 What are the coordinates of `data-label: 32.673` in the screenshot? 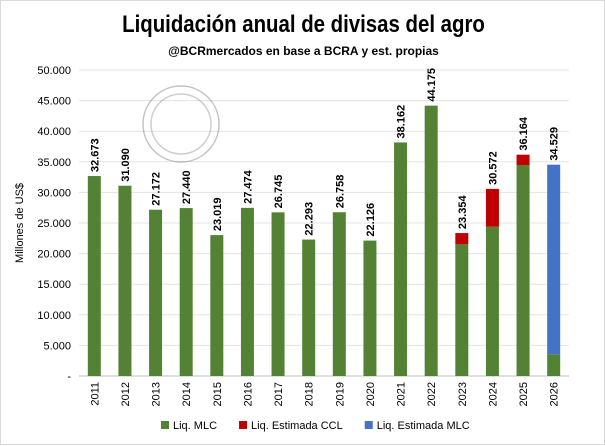 It's located at (95, 155).